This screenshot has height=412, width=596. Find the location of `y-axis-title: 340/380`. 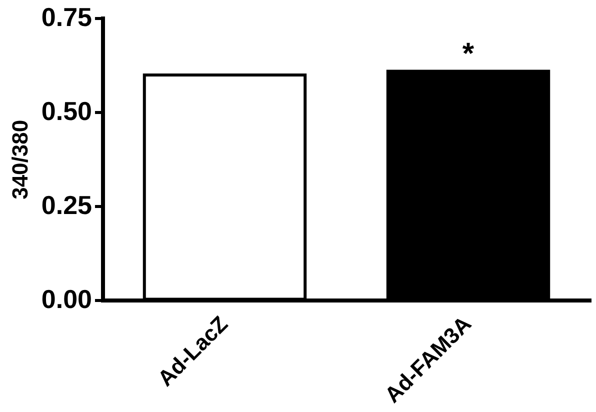

y-axis-title: 340/380 is located at coordinates (19, 160).